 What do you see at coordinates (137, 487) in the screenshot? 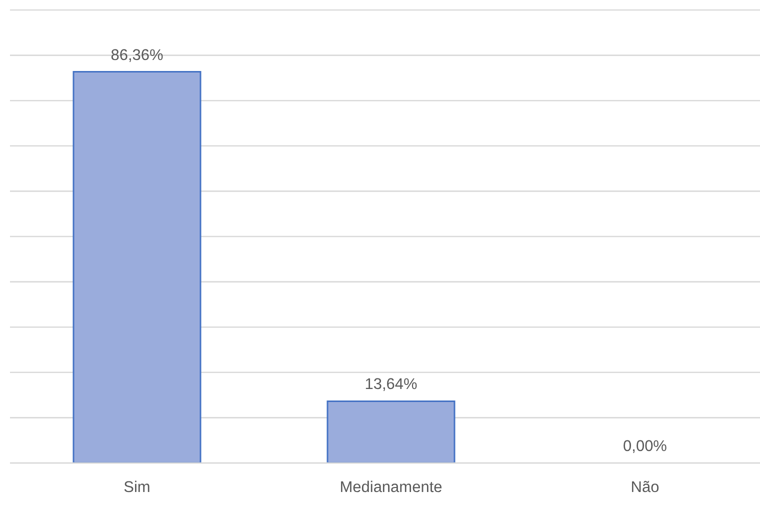
I see `x-tick-label: Sim` at bounding box center [137, 487].